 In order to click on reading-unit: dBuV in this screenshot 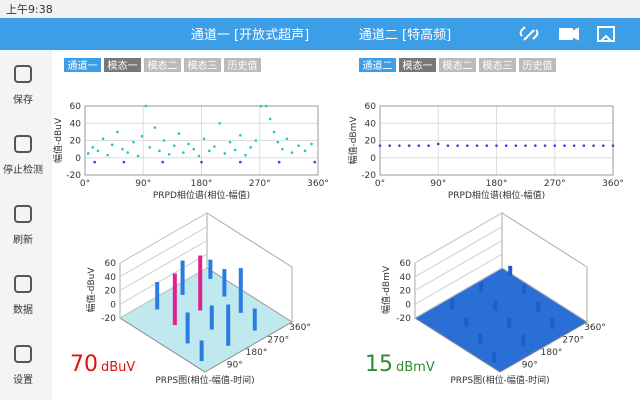, I will do `click(118, 367)`.